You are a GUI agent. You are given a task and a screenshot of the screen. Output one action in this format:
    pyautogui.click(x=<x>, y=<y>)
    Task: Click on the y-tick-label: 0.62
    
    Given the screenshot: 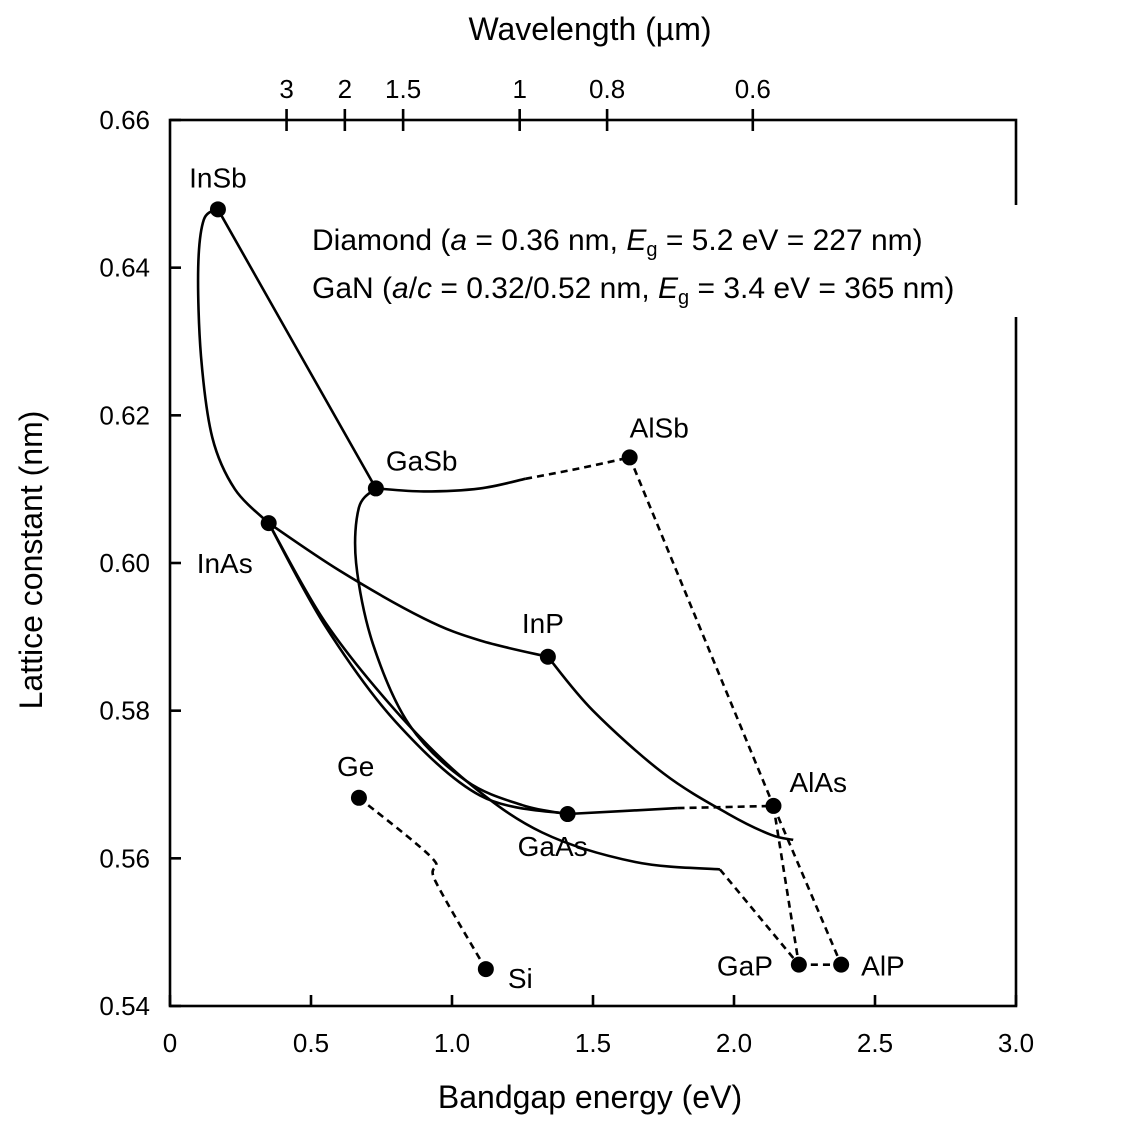 What is the action you would take?
    pyautogui.click(x=124, y=415)
    